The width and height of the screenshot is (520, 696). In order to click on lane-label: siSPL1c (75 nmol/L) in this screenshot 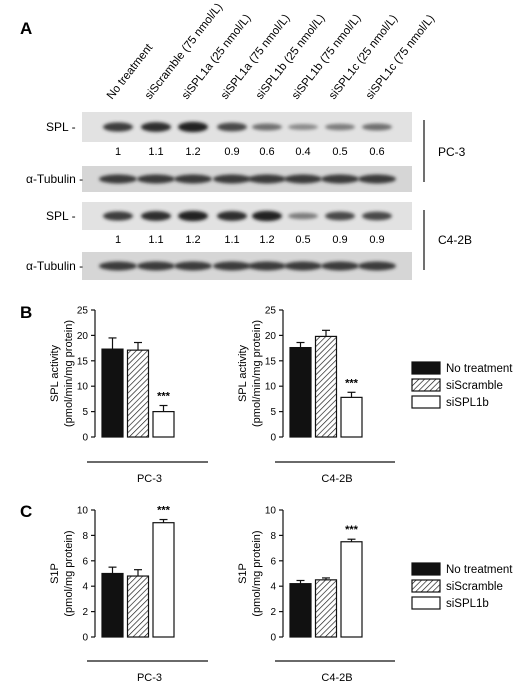, I will do `click(400, 57)`.